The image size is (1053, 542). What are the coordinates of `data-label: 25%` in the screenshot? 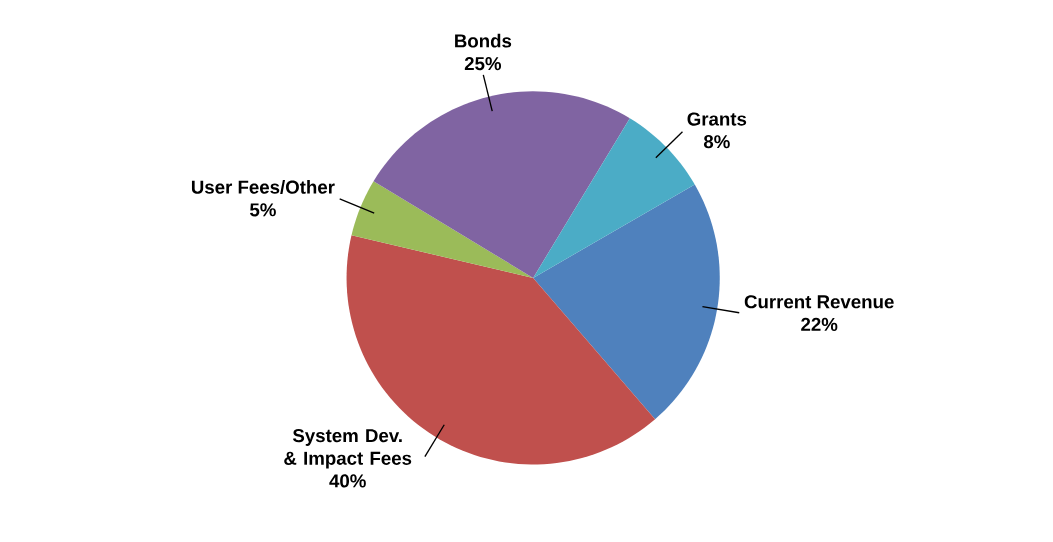 It's located at (483, 64).